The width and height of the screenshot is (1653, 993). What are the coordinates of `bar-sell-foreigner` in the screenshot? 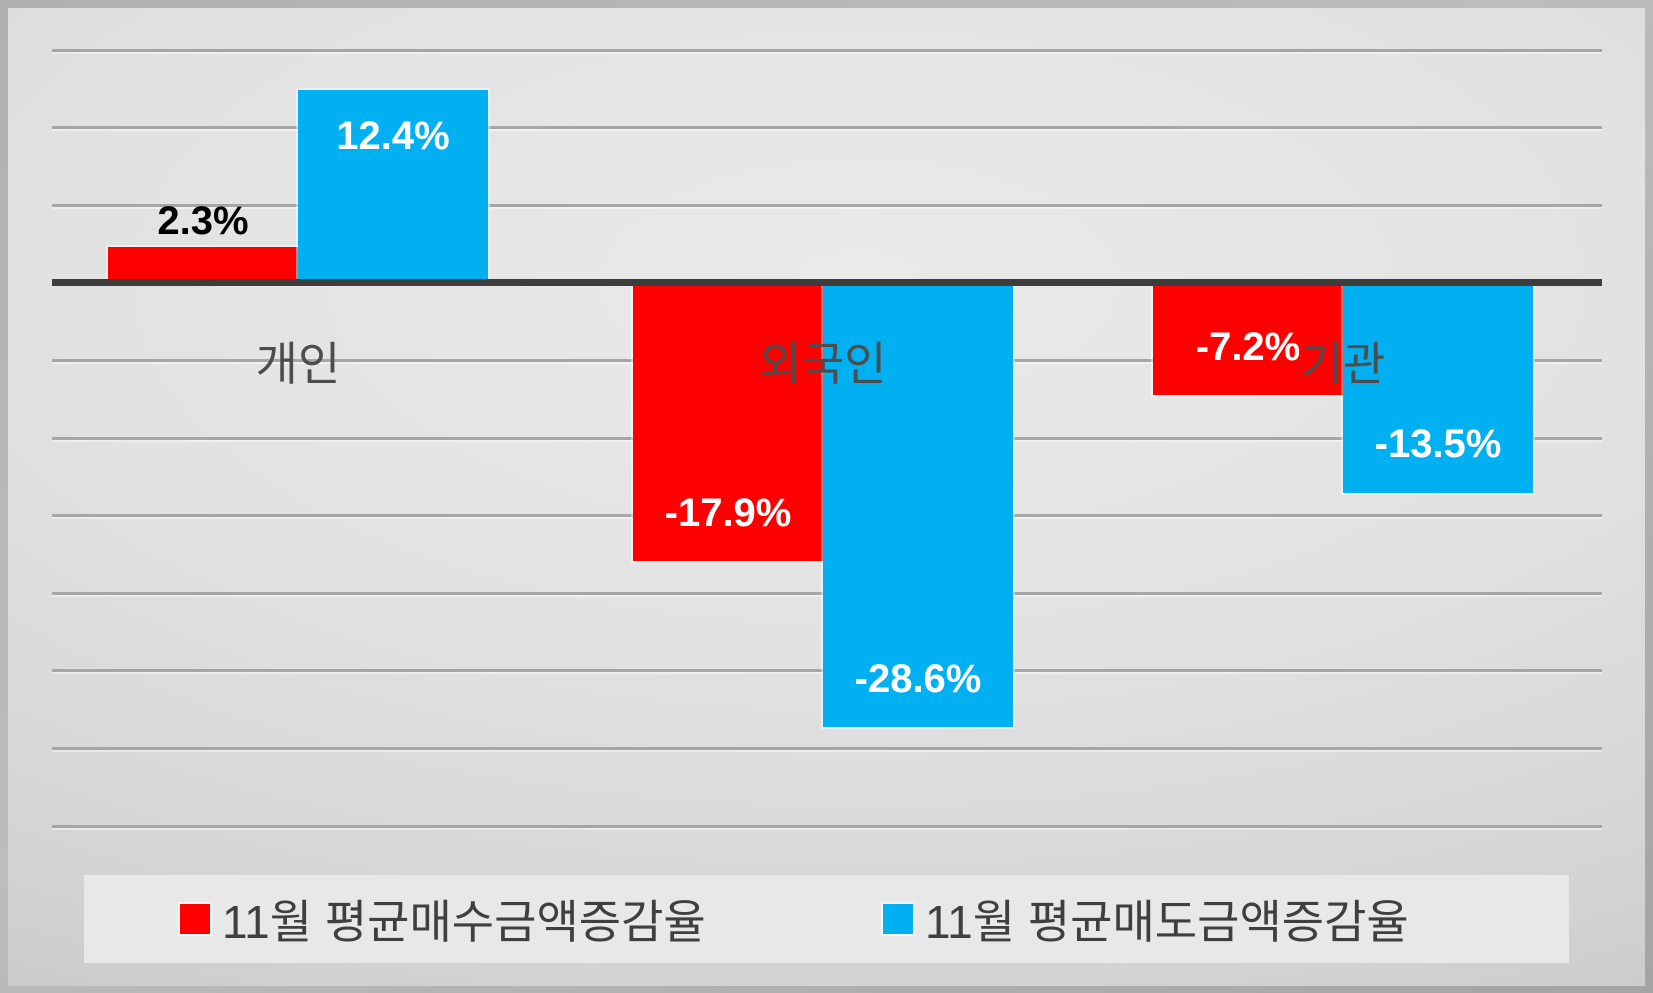 It's located at (918, 505).